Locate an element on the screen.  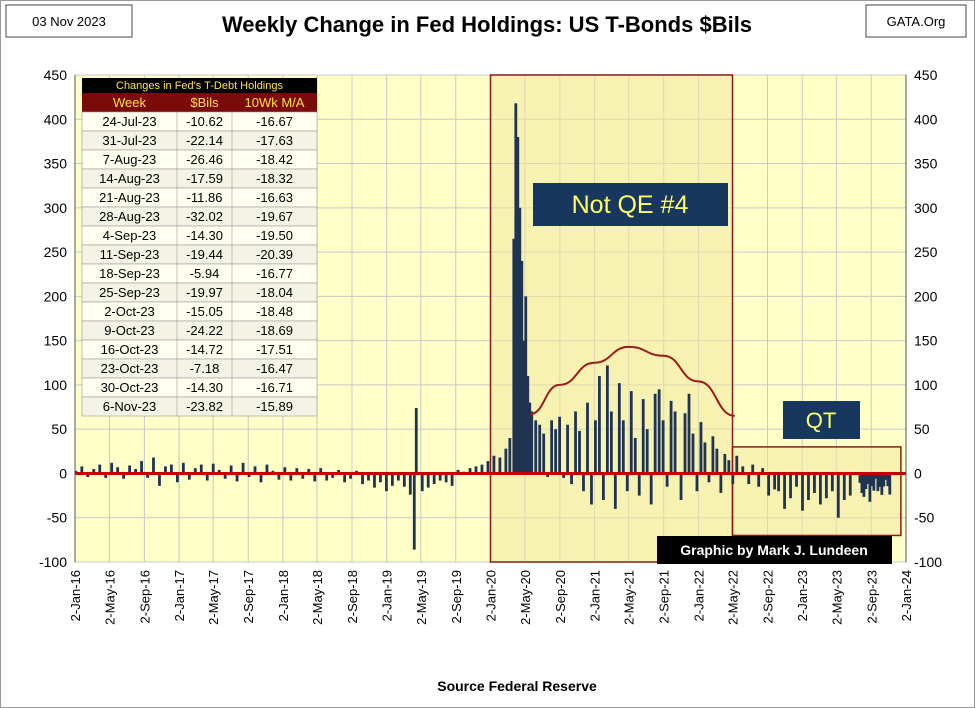
table-cell: 11-Sep-23 is located at coordinates (130, 254).